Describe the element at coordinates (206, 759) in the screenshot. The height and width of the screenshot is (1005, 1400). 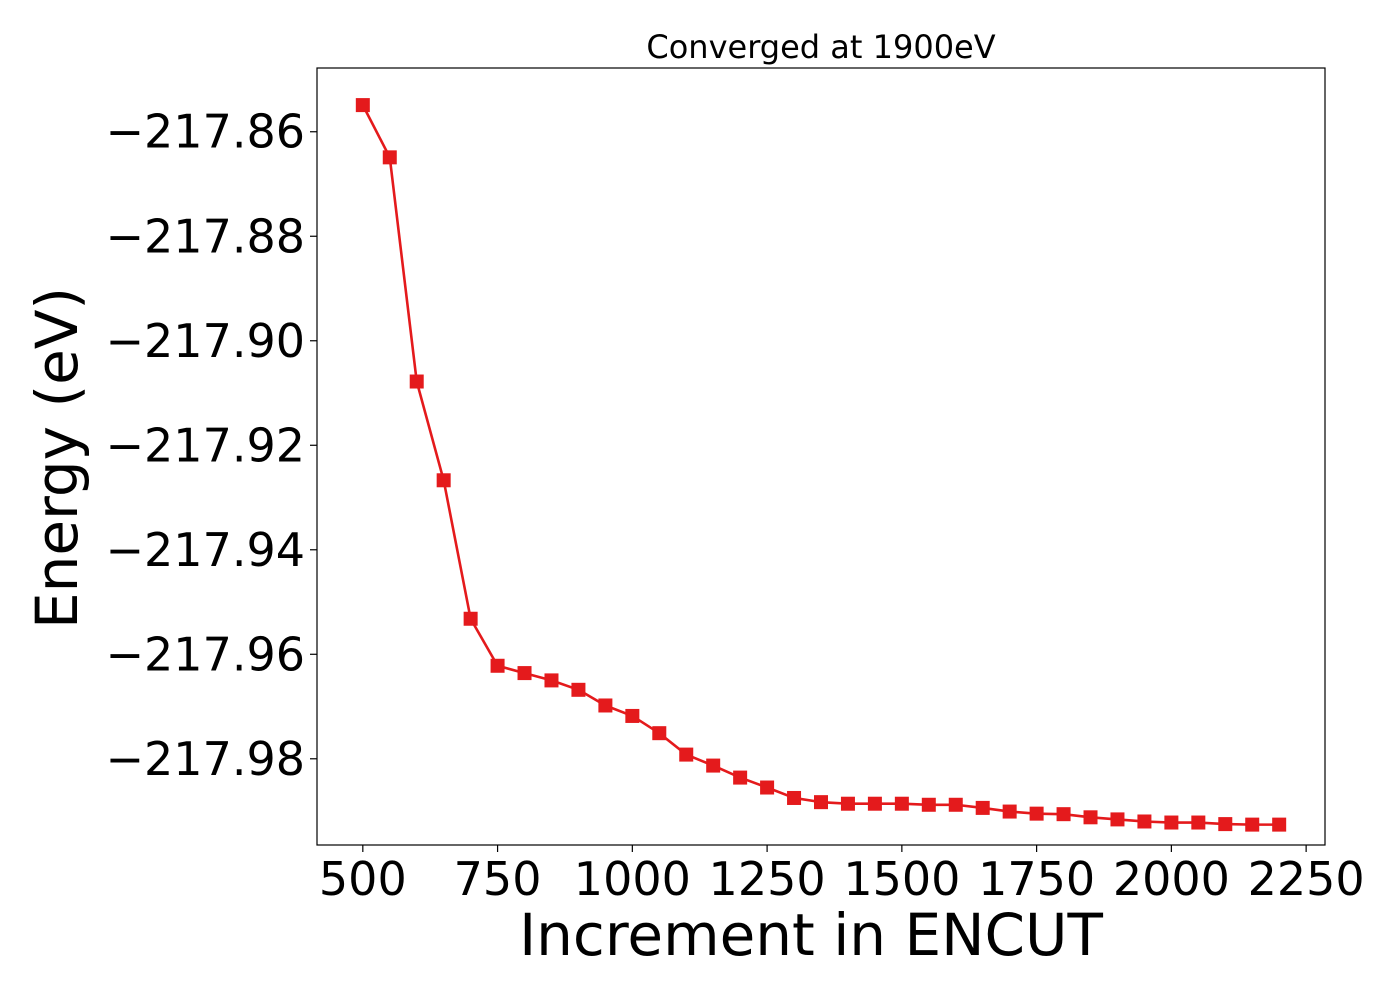
I see `y-tick-label: −217.98` at that location.